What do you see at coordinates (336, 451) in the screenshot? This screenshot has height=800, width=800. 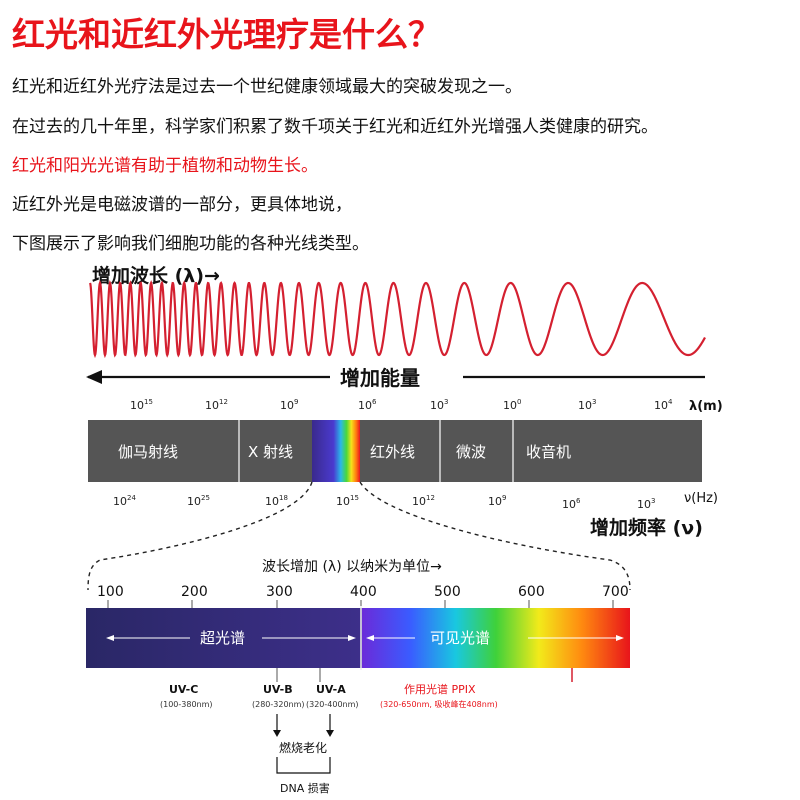 I see `visible-strip` at bounding box center [336, 451].